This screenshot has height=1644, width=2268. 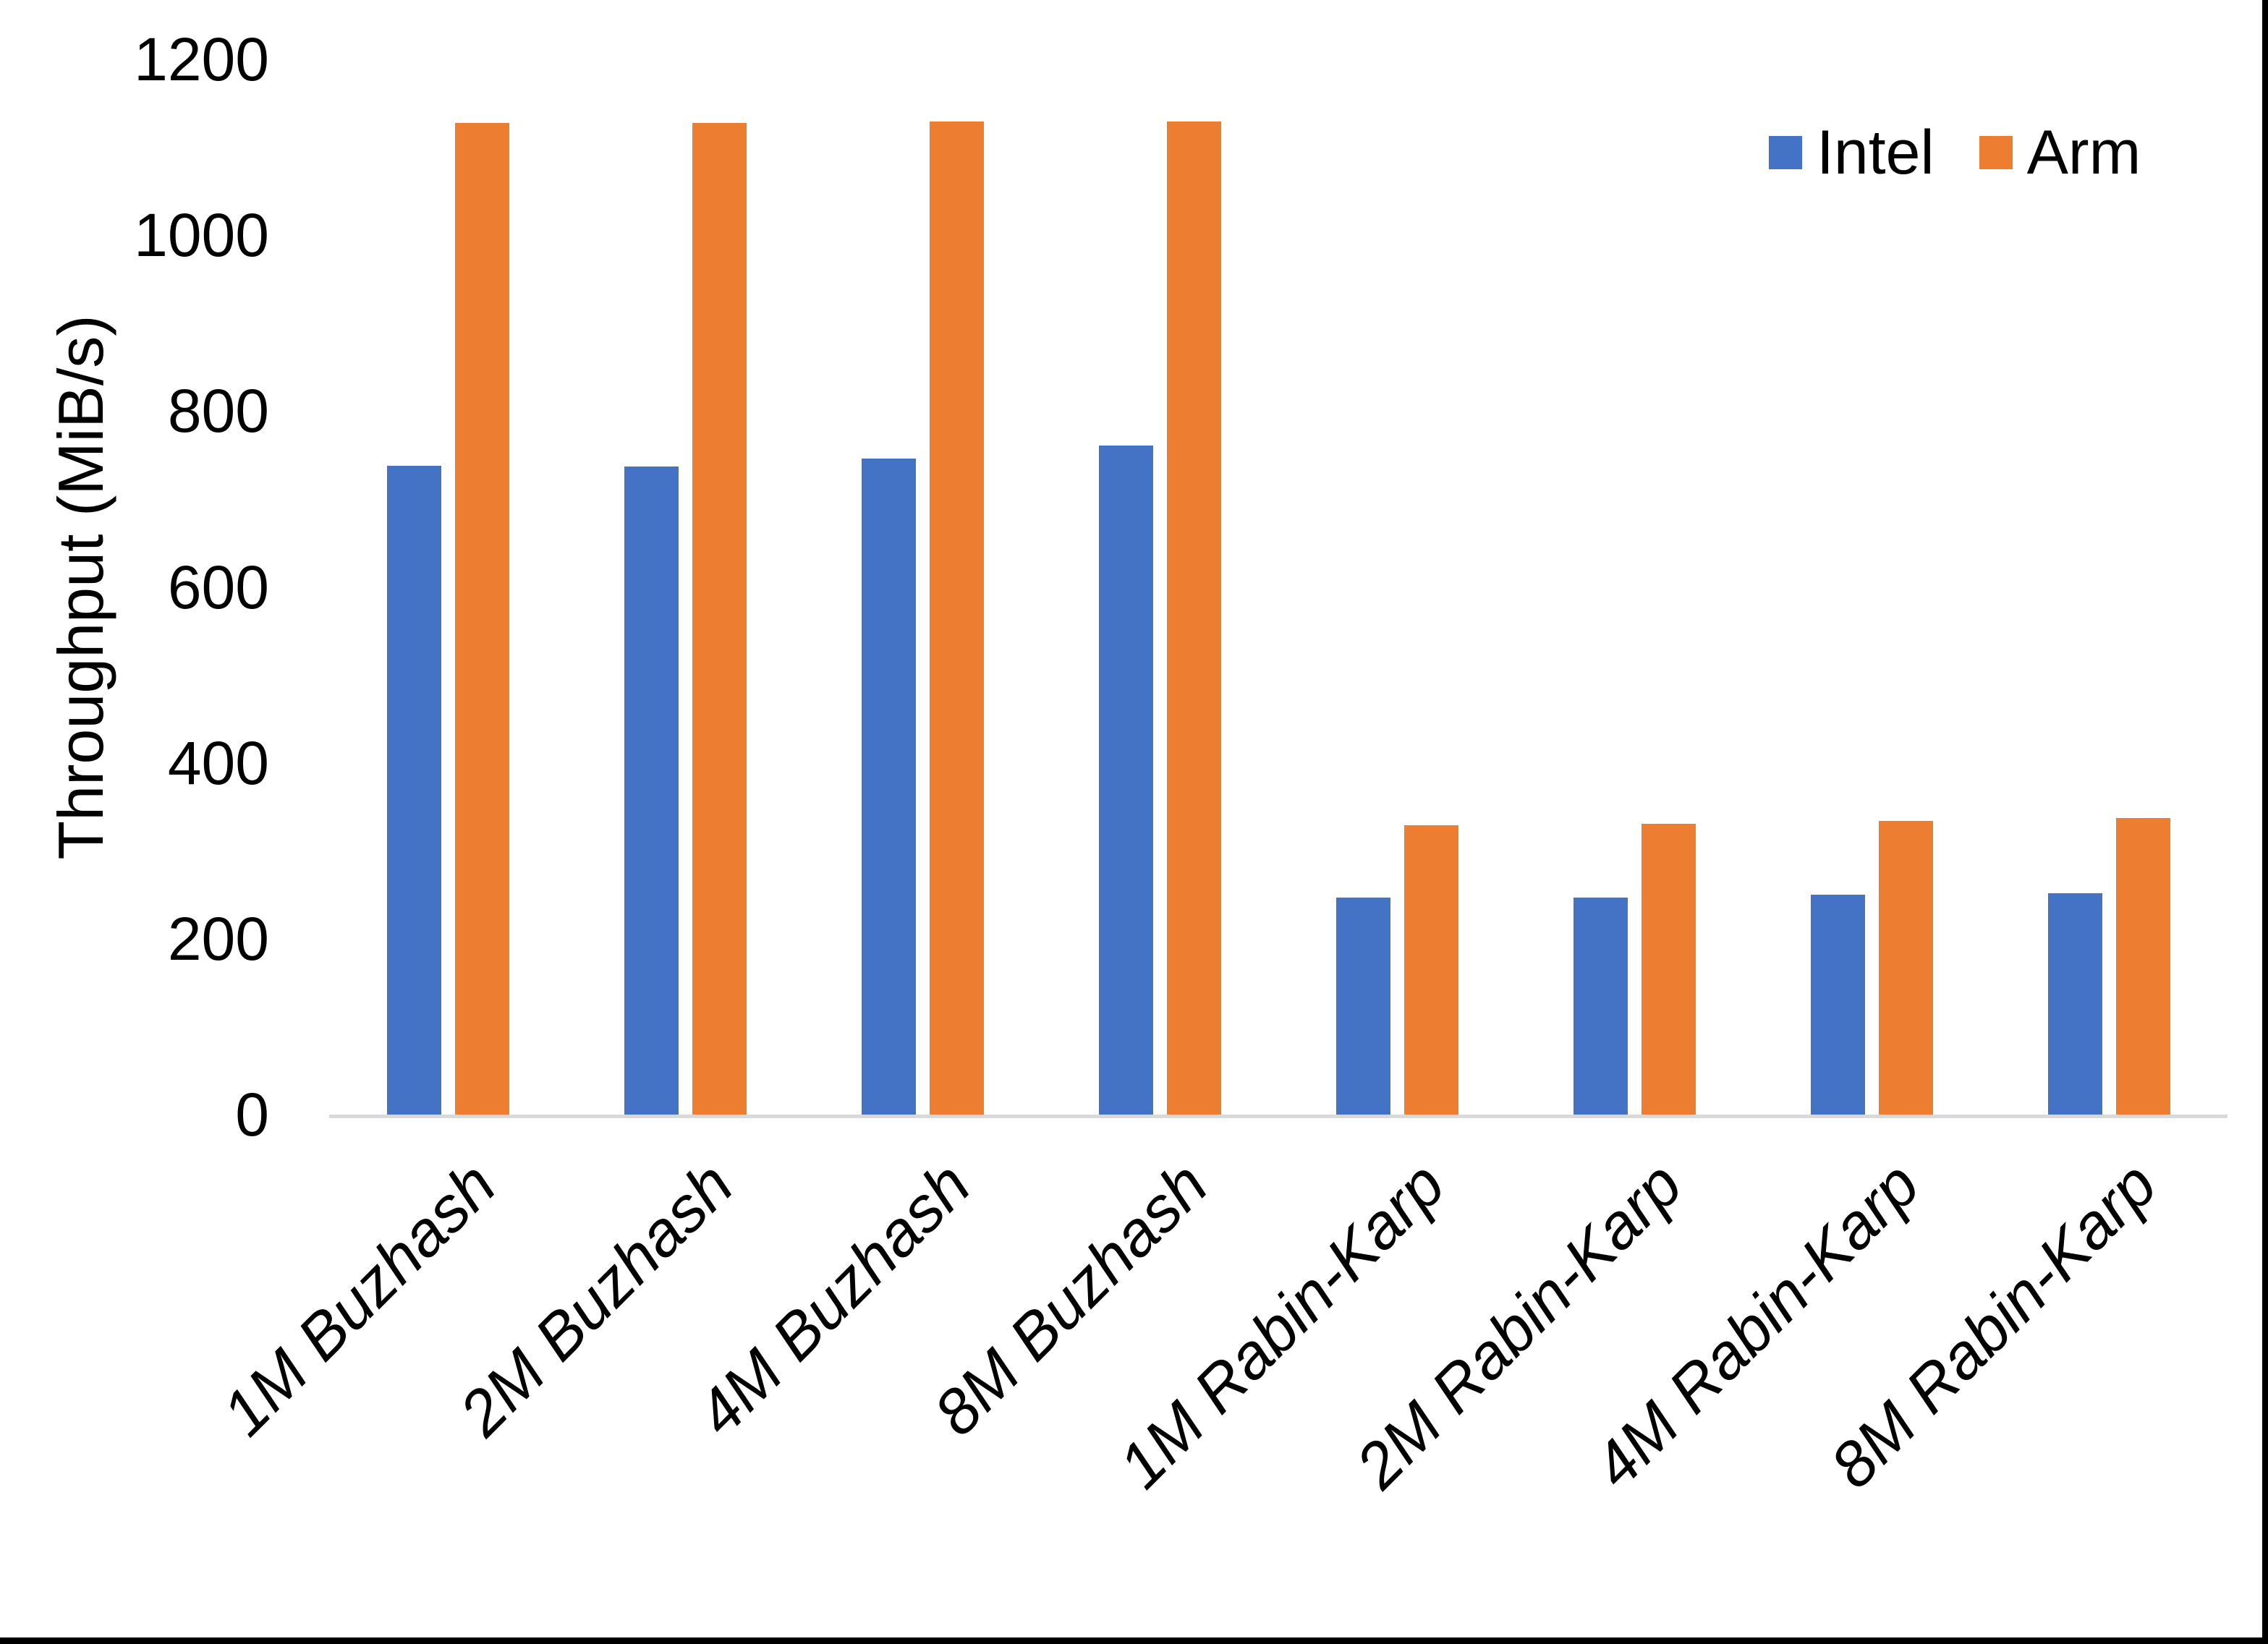 I want to click on legend-item-arm: Arm, so click(x=2060, y=153).